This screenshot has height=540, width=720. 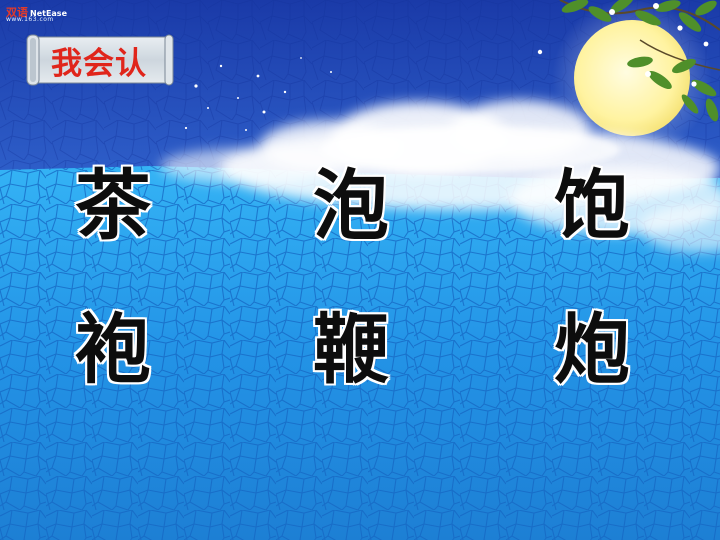 I want to click on logo-brand-en: NetEase, so click(x=48, y=13).